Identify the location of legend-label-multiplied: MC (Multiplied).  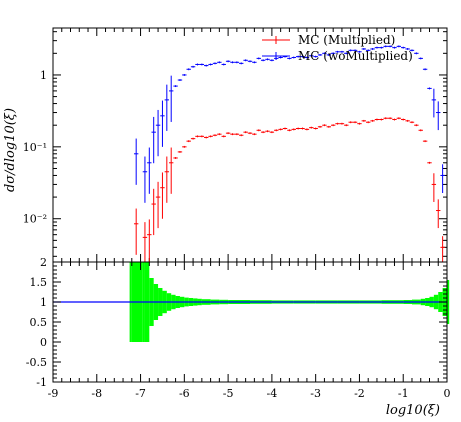
(346, 40).